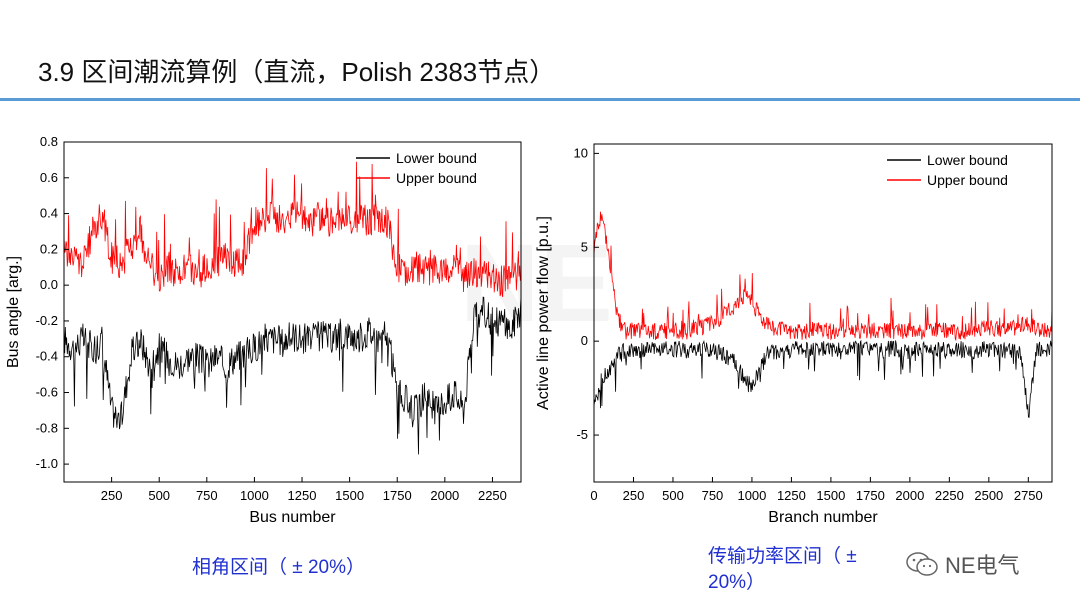 This screenshot has width=1080, height=608. Describe the element at coordinates (988, 495) in the screenshot. I see `x-tick-label: 2500` at that location.